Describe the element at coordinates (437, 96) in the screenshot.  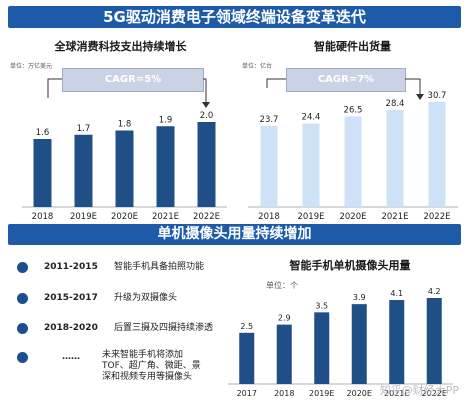
I see `bar-value-label: 30.7` at that location.